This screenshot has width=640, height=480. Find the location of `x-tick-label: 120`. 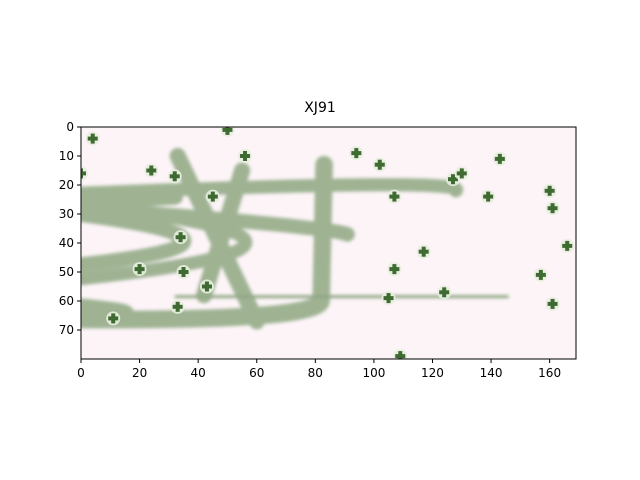

x-tick-label: 120 is located at coordinates (432, 373).